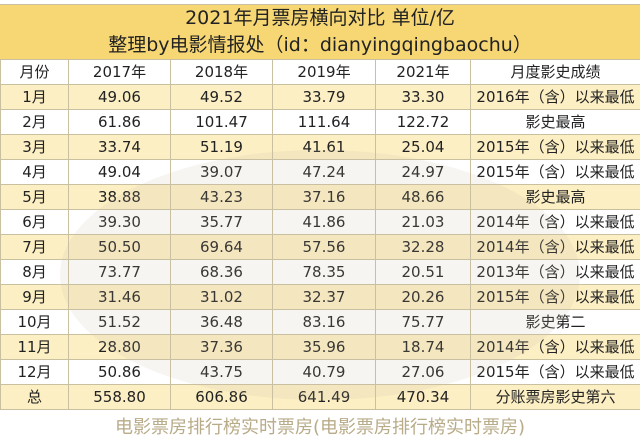 The width and height of the screenshot is (640, 446). I want to click on table-cell: 7月, so click(34, 247).